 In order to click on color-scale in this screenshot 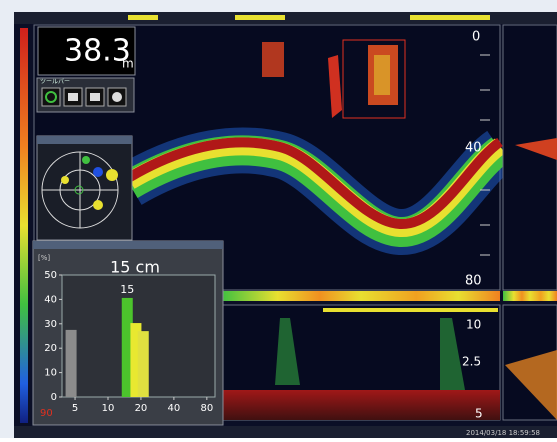, I will do `click(24, 225)`.